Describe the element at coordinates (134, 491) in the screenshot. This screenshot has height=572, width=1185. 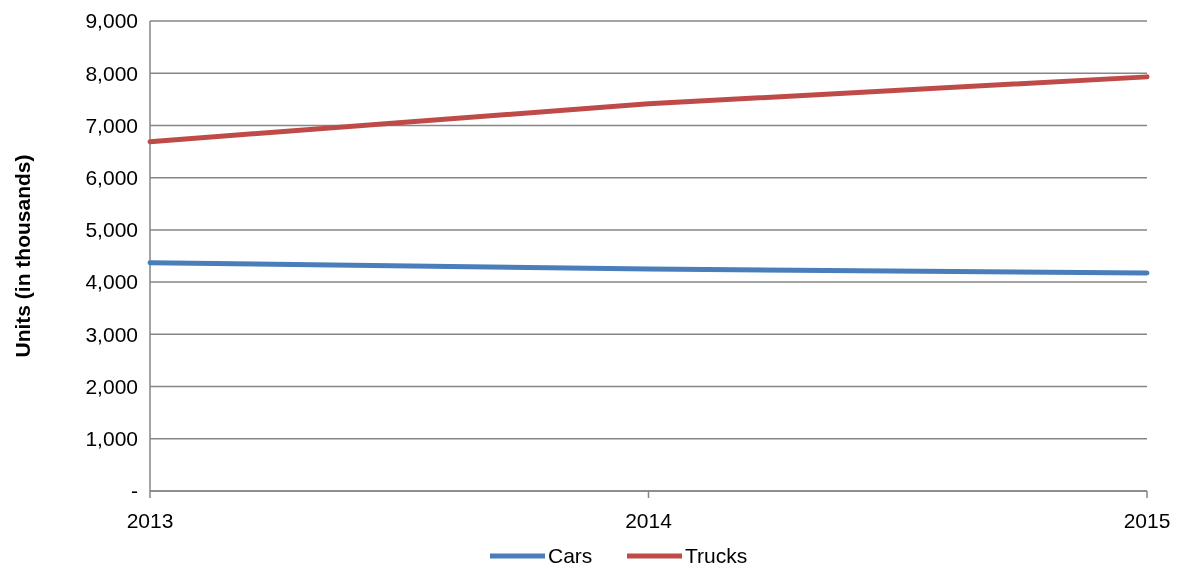
I see `y-tick-label: -` at that location.